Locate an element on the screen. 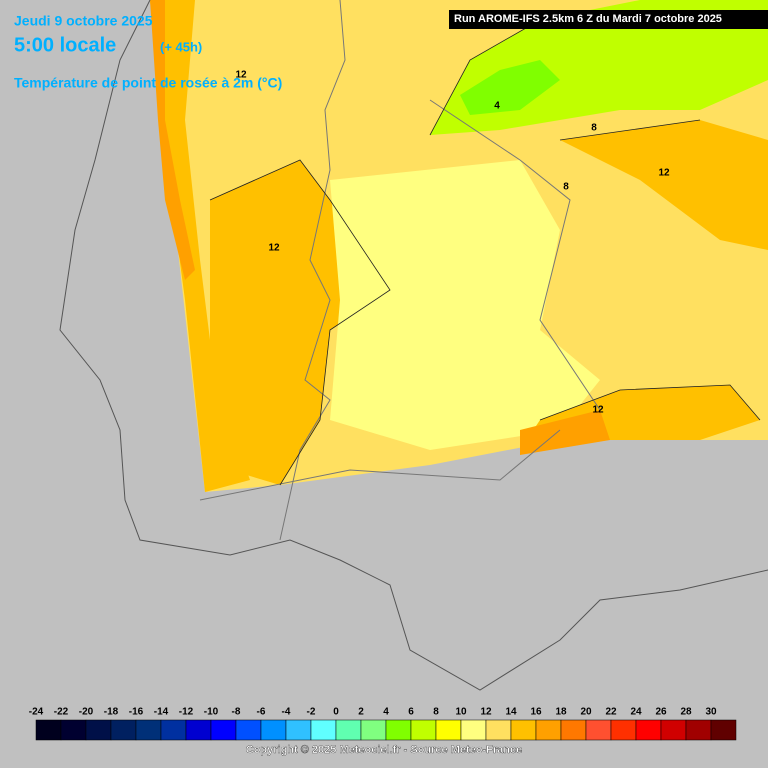  run-box is located at coordinates (608, 19).